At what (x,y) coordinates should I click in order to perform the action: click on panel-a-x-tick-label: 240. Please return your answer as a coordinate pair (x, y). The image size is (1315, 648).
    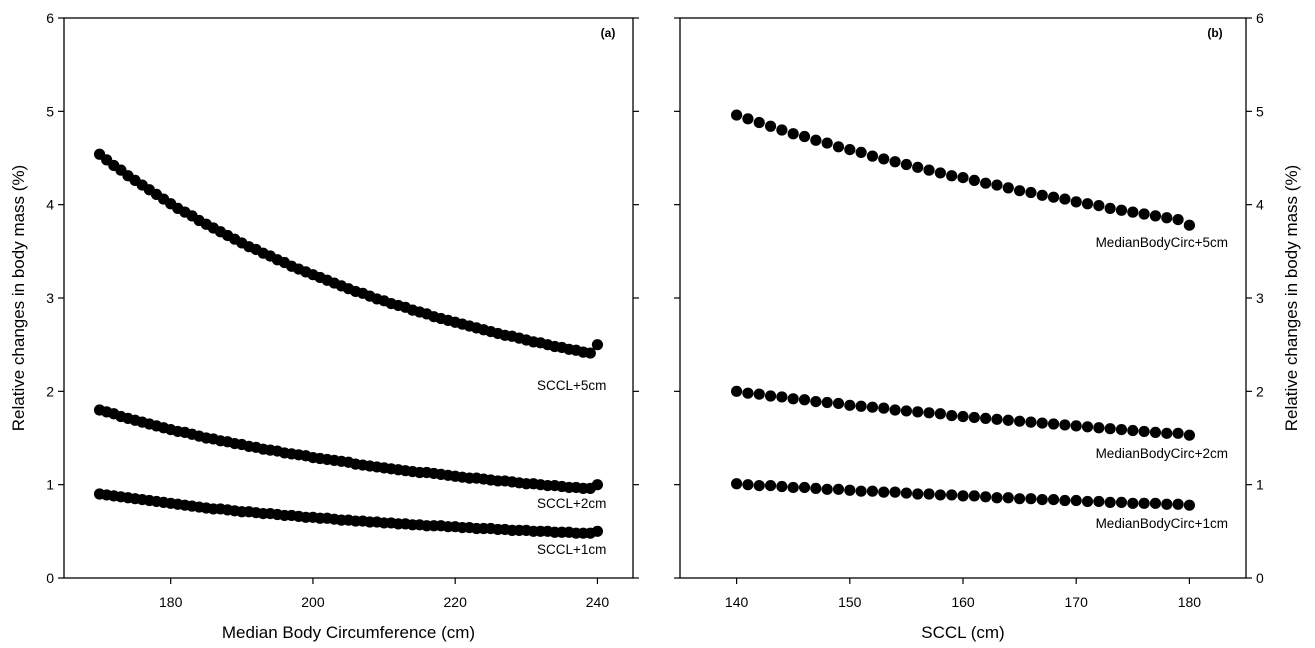
    Looking at the image, I should click on (598, 602).